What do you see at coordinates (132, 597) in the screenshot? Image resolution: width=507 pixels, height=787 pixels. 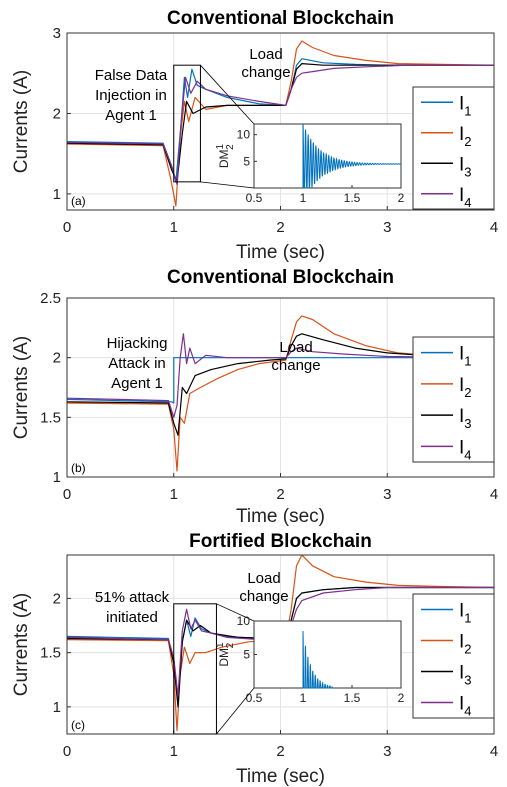 I see `annotation-text: 51% attack` at bounding box center [132, 597].